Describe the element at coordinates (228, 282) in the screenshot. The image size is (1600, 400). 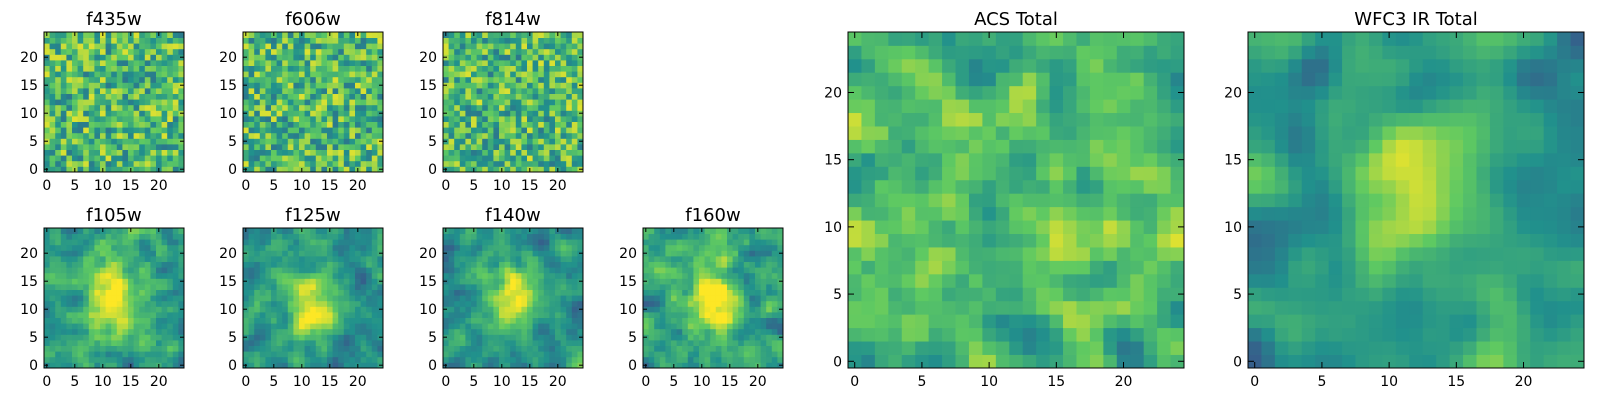
I see `y-tick-label: 15` at that location.